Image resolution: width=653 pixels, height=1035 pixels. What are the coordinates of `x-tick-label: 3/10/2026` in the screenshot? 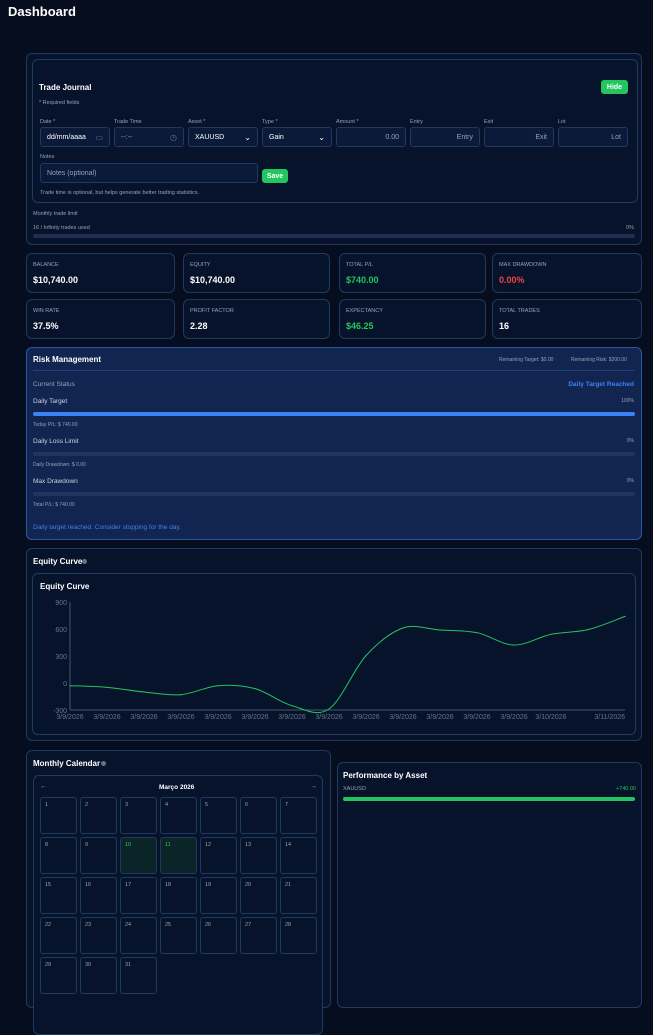 It's located at (550, 717).